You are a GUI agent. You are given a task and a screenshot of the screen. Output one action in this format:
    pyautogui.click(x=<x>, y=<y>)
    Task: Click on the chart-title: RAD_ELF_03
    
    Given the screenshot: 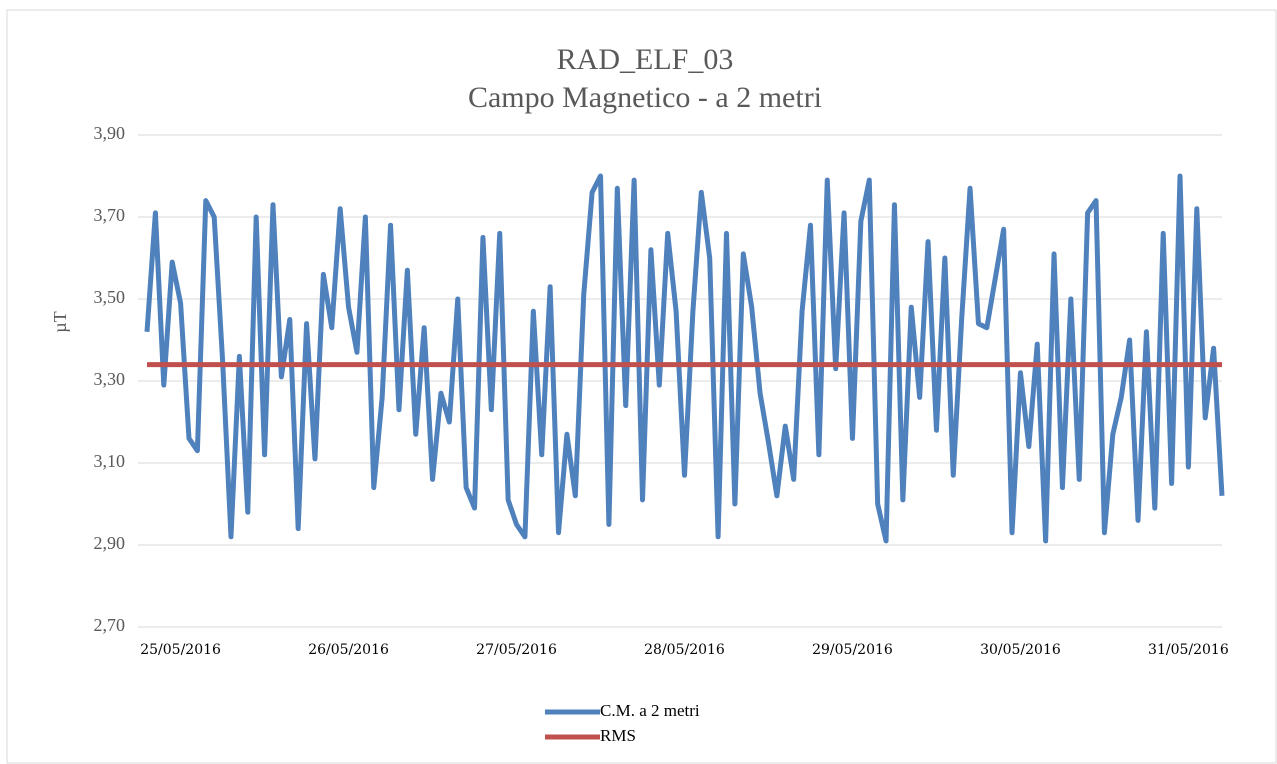 What is the action you would take?
    pyautogui.click(x=645, y=59)
    